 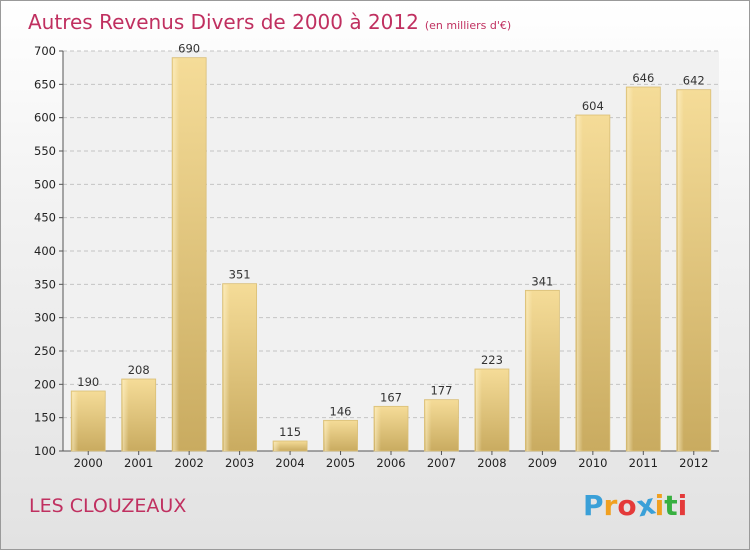 I want to click on y-tick-label: 700, so click(x=45, y=51).